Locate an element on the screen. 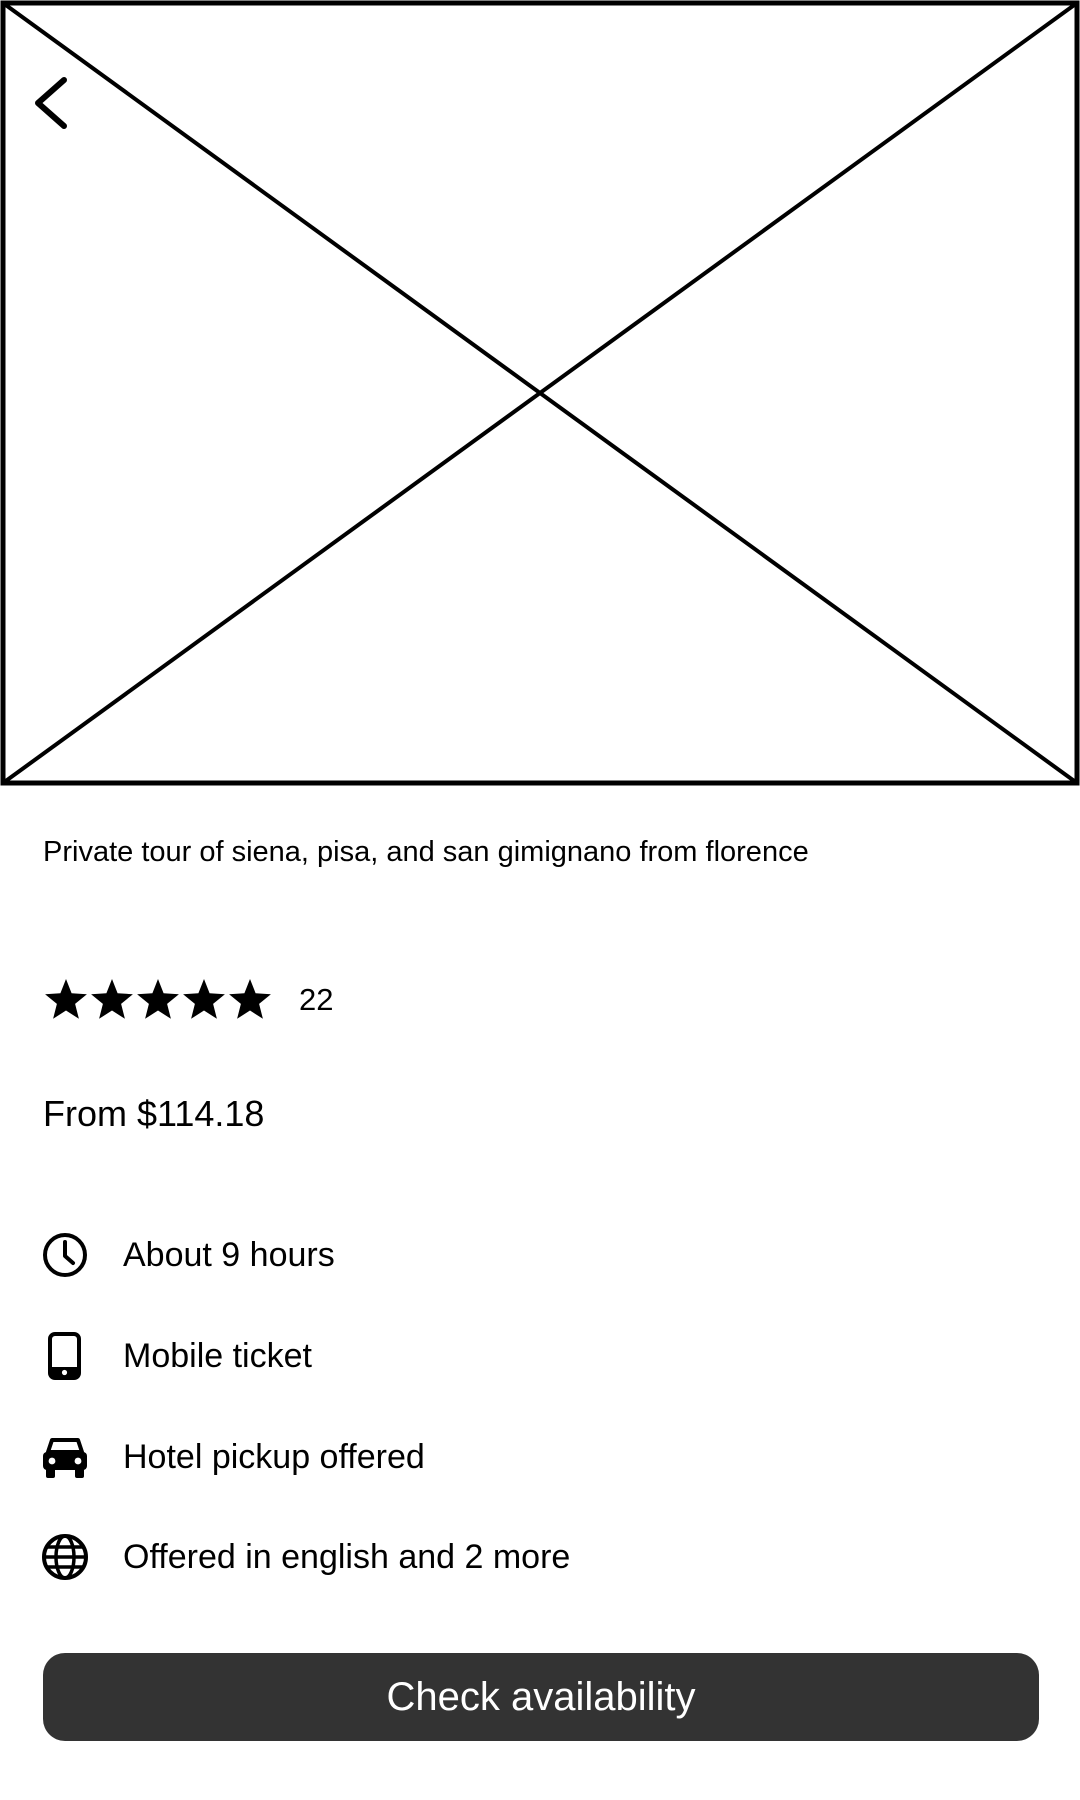  back-button is located at coordinates (52, 103).